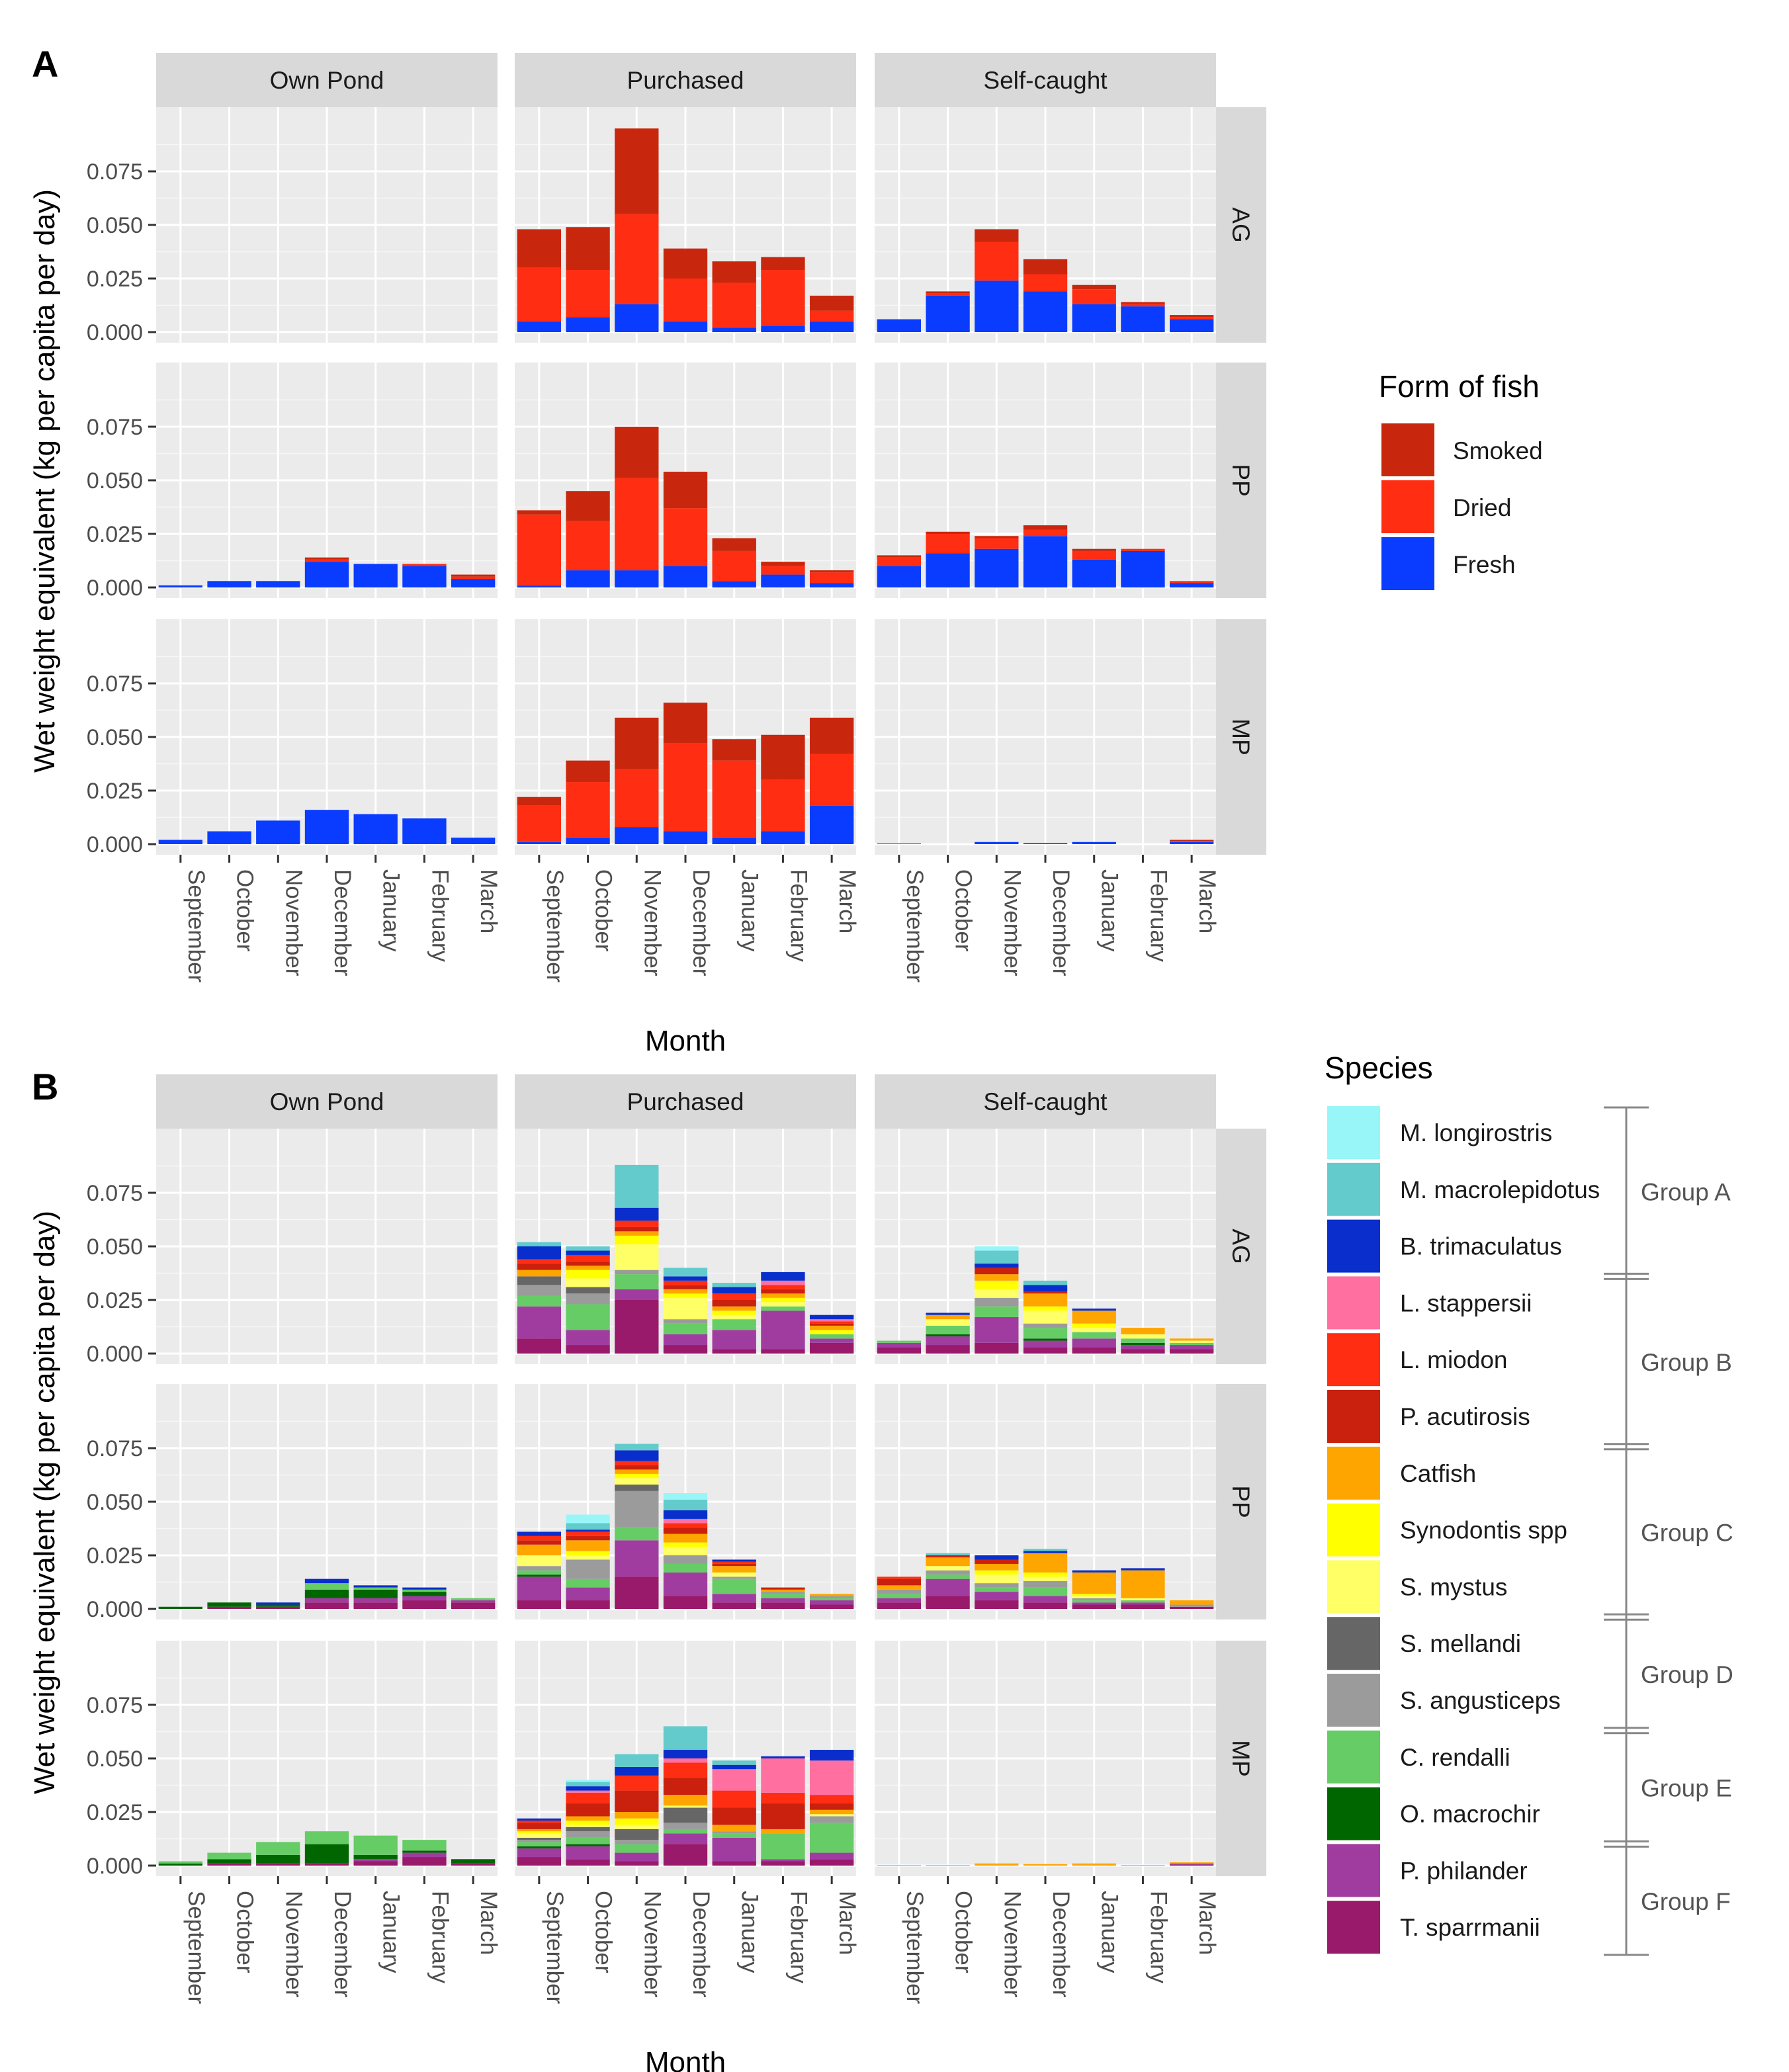 The height and width of the screenshot is (2072, 1789). I want to click on group-label-group-f: Group F, so click(1686, 1901).